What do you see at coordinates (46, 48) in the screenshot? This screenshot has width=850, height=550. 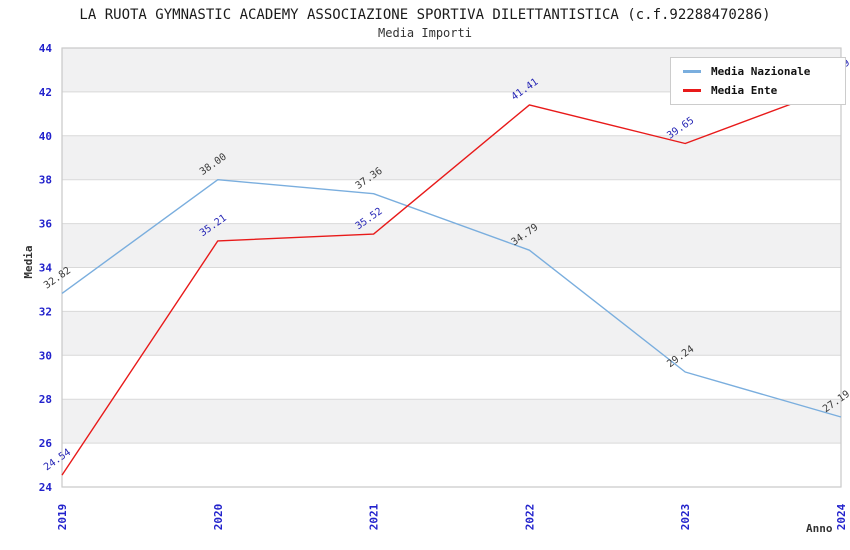 I see `y-tick-label: 44` at bounding box center [46, 48].